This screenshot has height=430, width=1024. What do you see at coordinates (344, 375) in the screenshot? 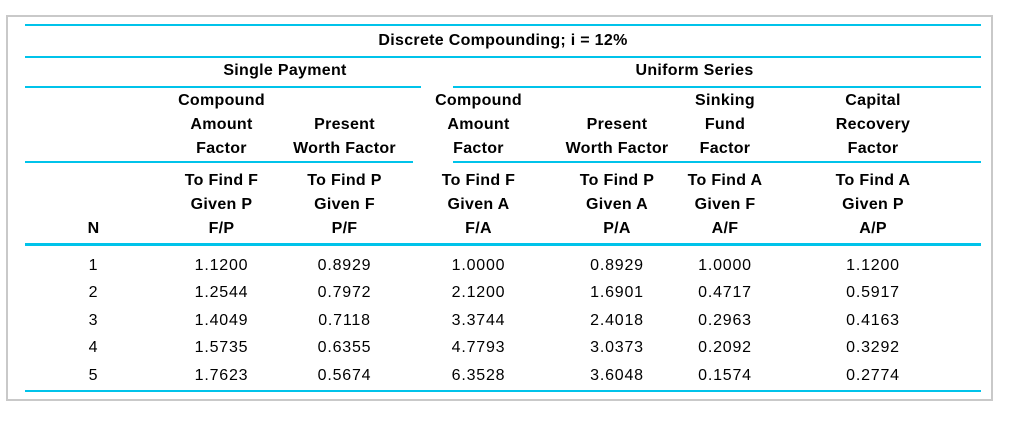
I see `cell-pf: 0.5674` at bounding box center [344, 375].